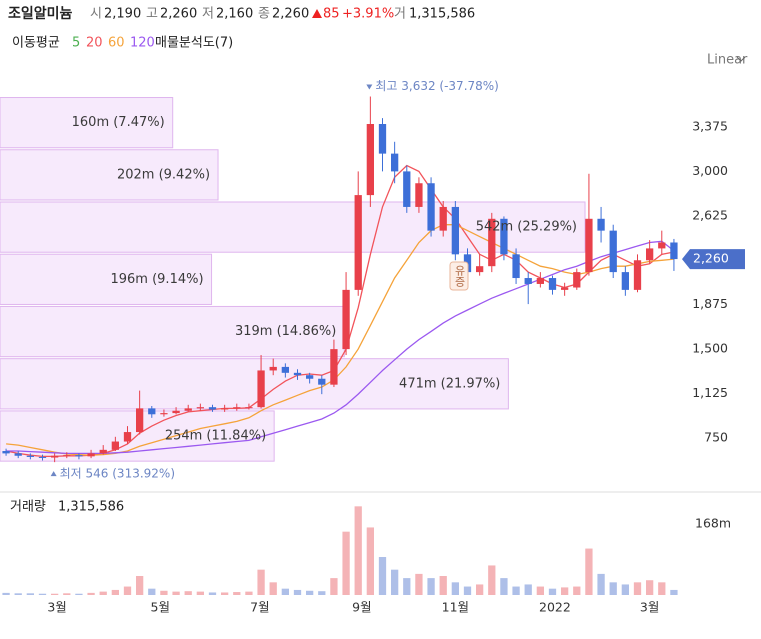  Describe the element at coordinates (163, 174) in the screenshot. I see `volume-profile-label: 202m (9.42%)` at that location.